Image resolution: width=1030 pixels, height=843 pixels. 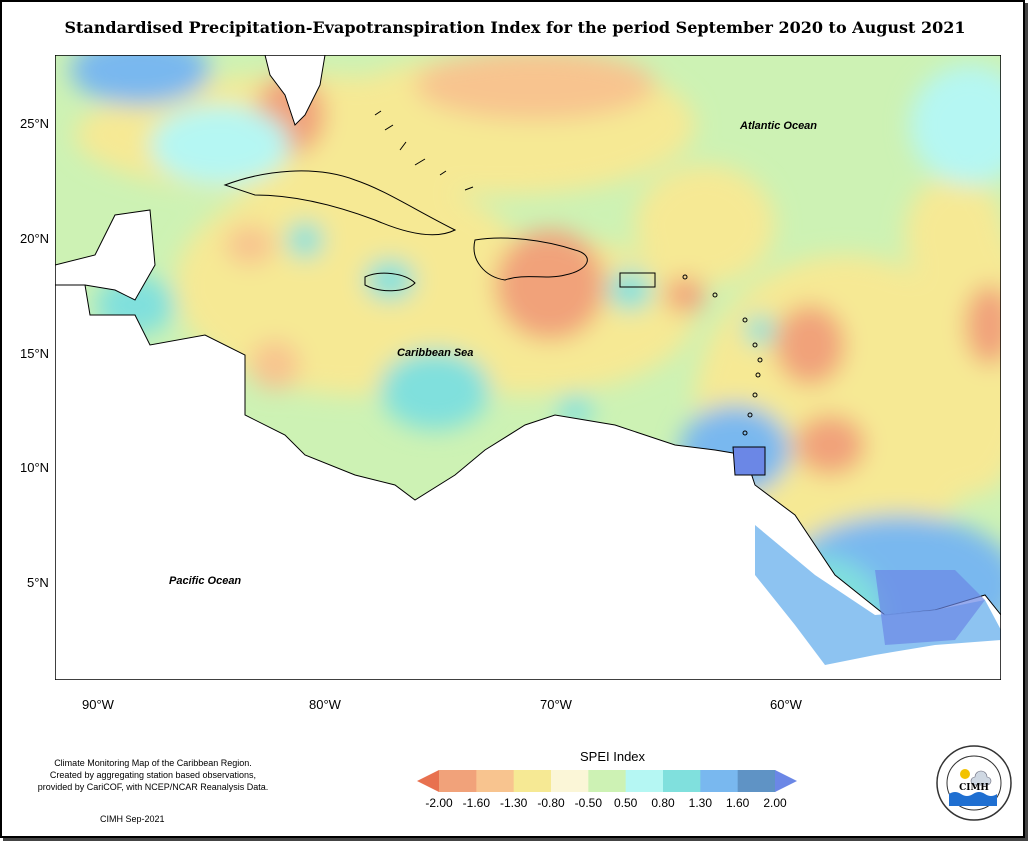 I want to click on lat-tick-5n: 5°N, so click(x=38, y=582).